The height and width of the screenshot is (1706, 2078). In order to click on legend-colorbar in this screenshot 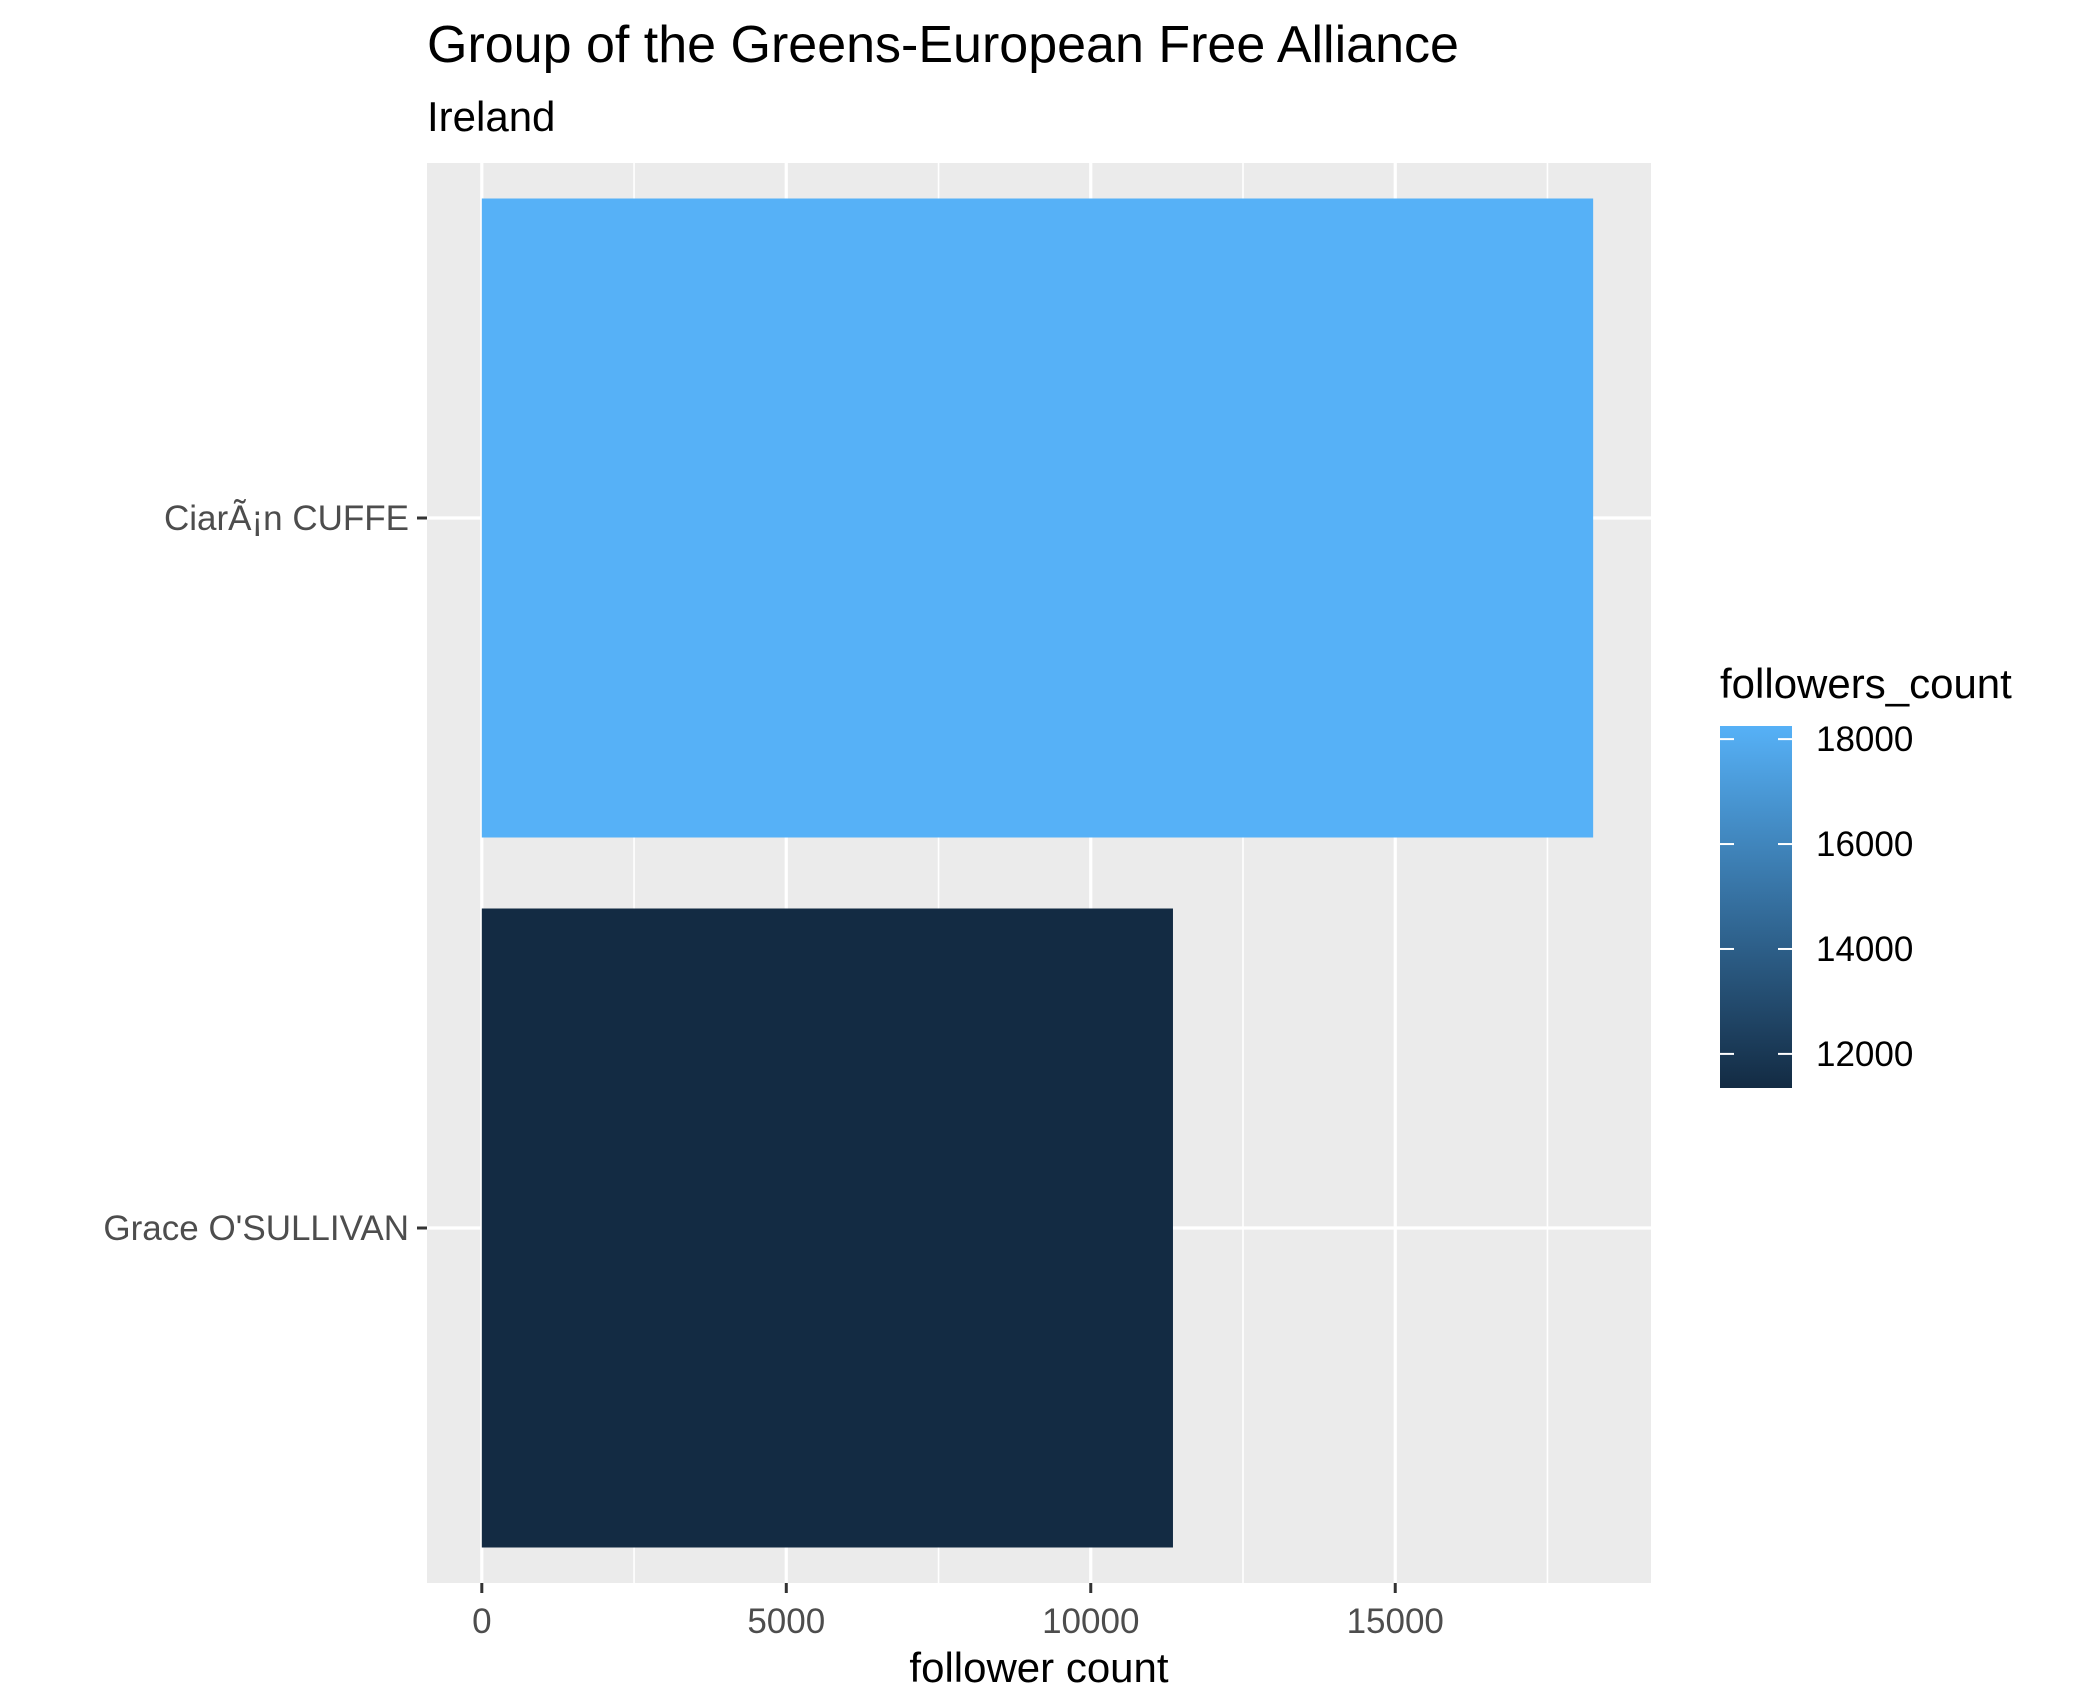, I will do `click(1756, 907)`.